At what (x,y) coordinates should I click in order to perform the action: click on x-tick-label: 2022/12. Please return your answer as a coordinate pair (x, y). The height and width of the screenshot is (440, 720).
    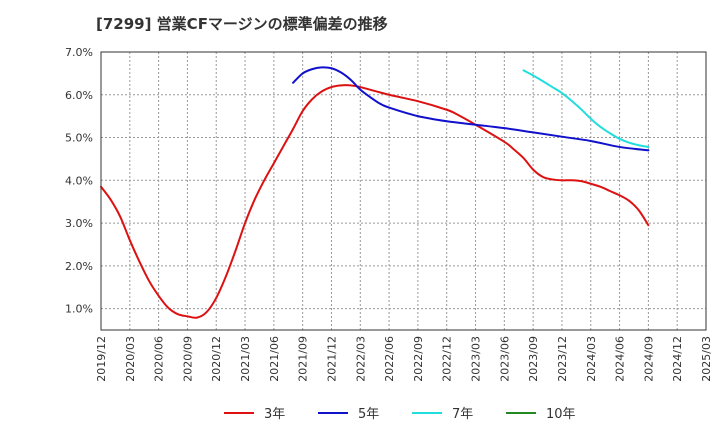
    Looking at the image, I should click on (447, 359).